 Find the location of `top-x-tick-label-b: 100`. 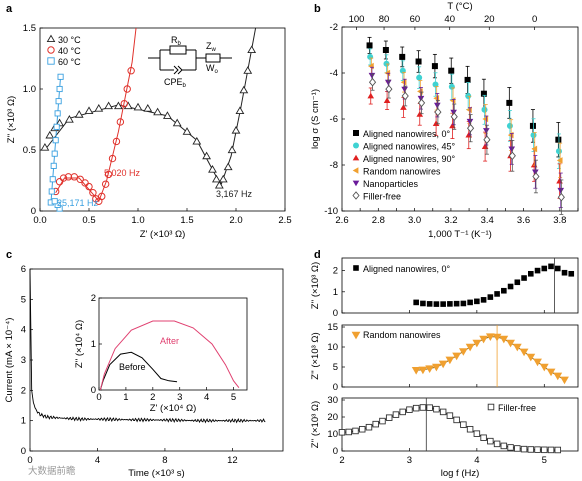

top-x-tick-label-b: 100 is located at coordinates (357, 19).